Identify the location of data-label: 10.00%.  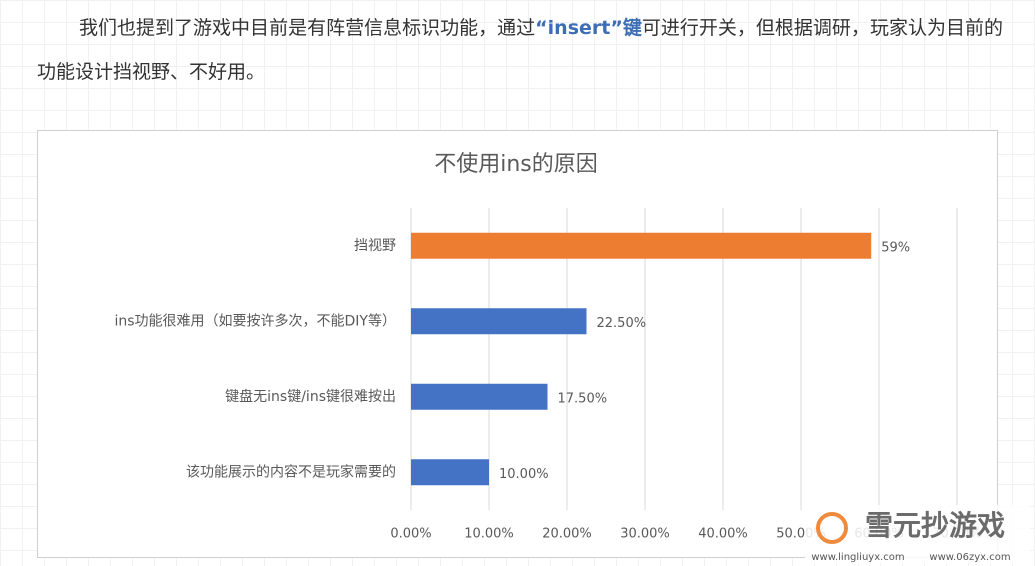
(524, 474).